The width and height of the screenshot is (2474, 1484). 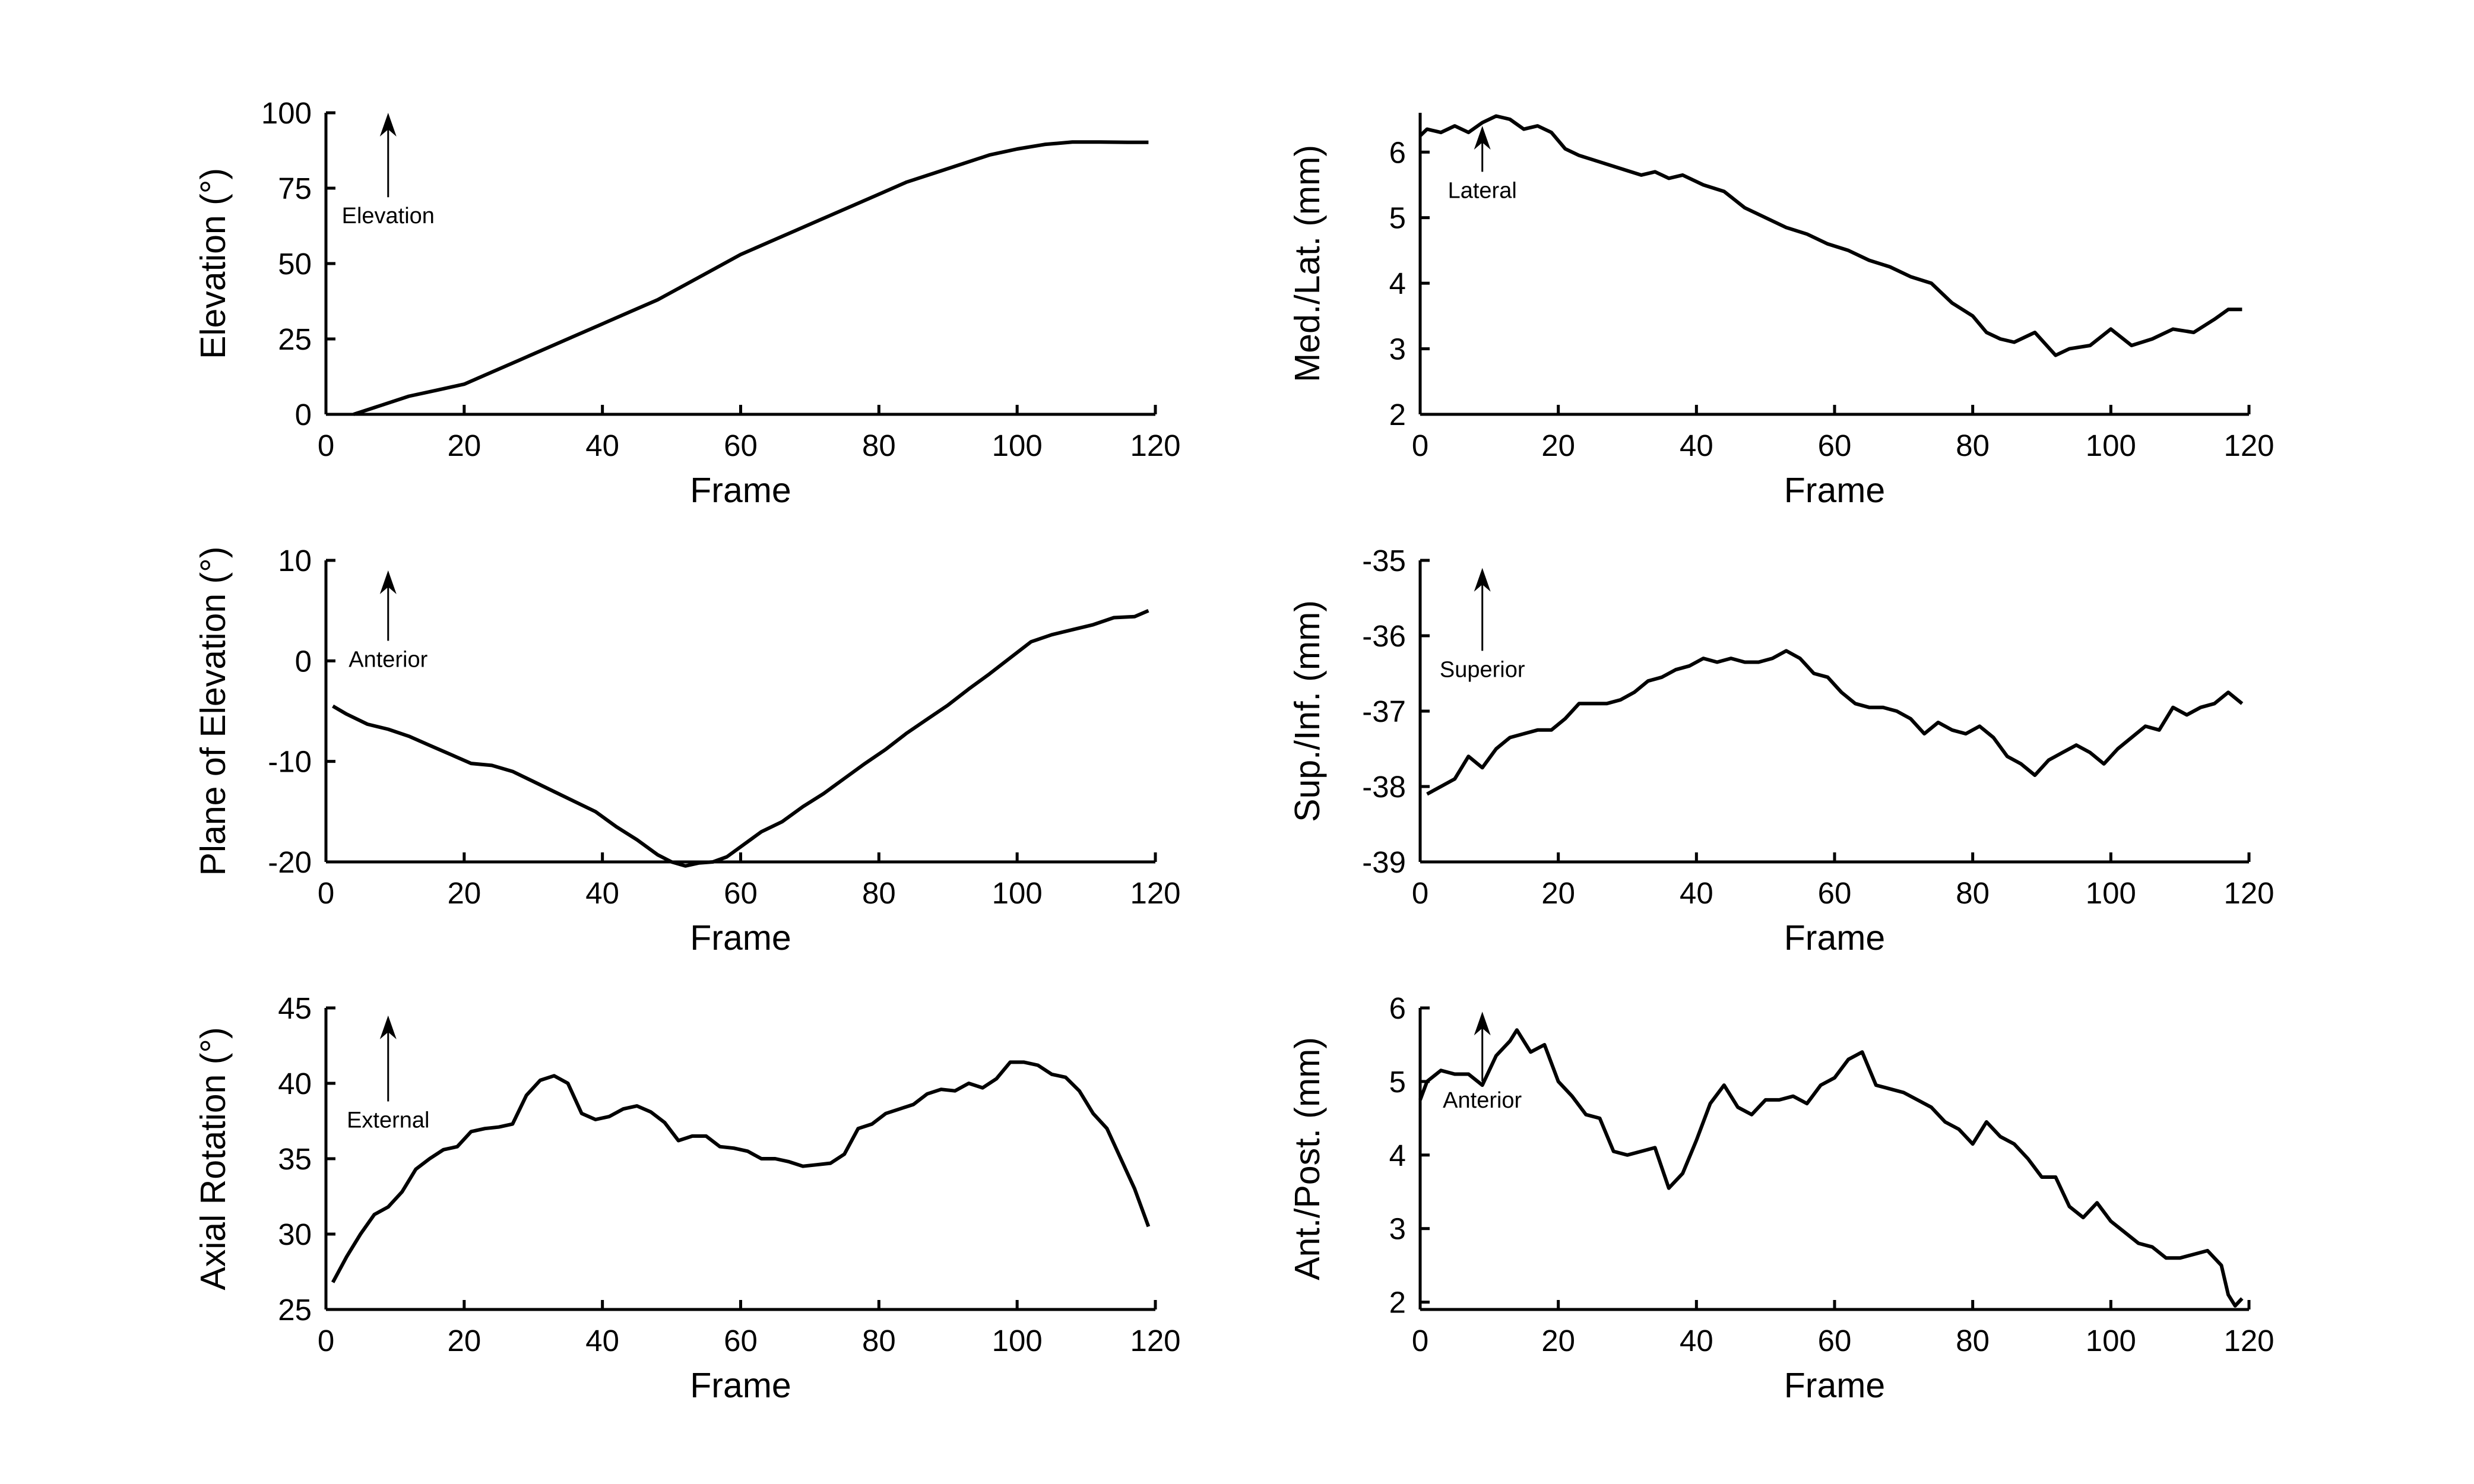 I want to click on y-tick-label: -37, so click(x=1384, y=711).